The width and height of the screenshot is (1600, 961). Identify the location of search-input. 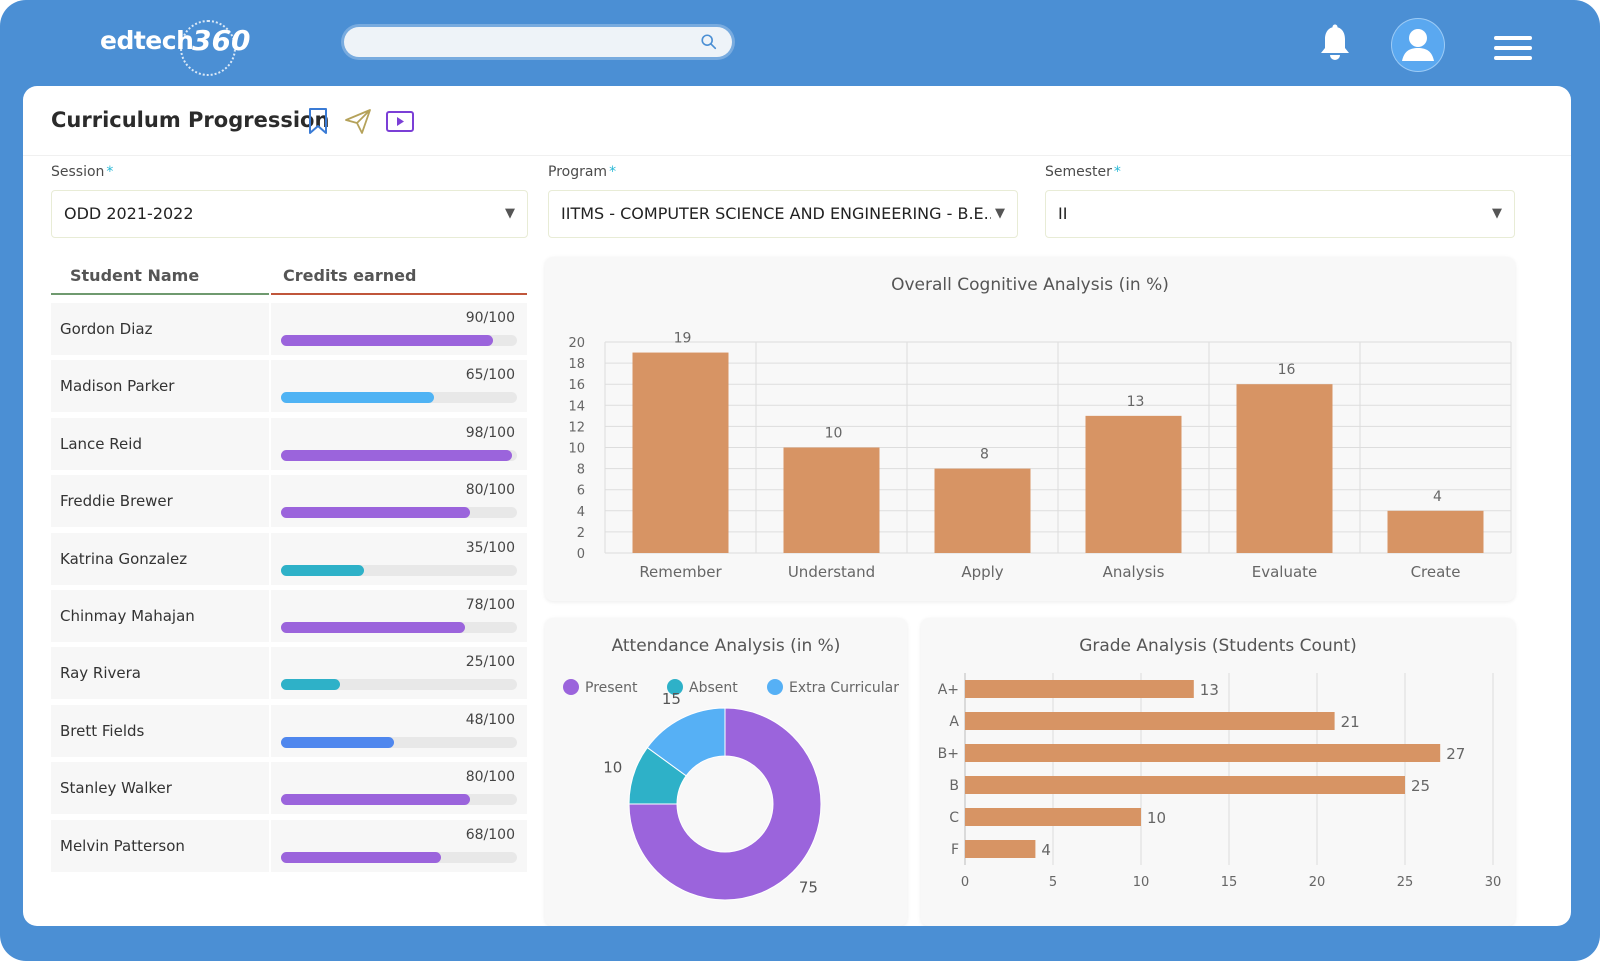
(538, 42).